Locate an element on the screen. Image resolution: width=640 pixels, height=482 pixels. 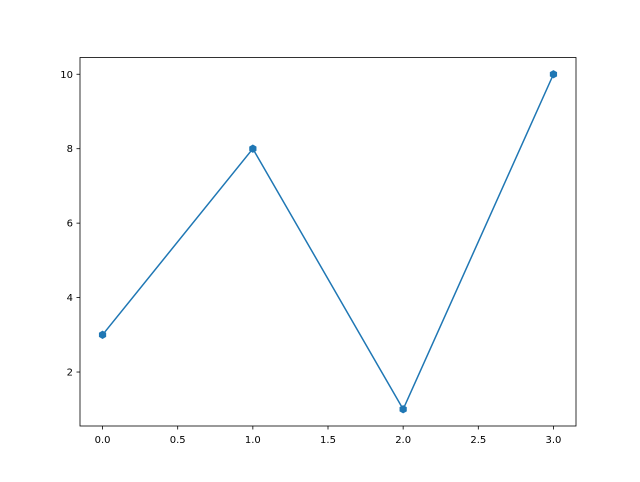
x-tick-label: 2.0 is located at coordinates (403, 440).